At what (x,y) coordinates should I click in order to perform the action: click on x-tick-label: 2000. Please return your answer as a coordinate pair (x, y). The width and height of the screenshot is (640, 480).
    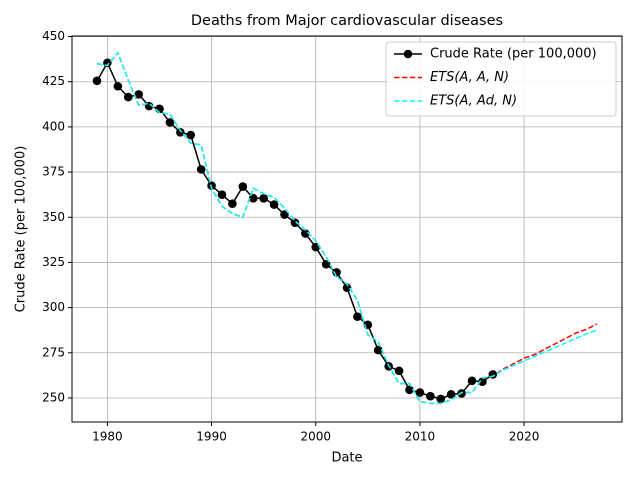
    Looking at the image, I should click on (315, 437).